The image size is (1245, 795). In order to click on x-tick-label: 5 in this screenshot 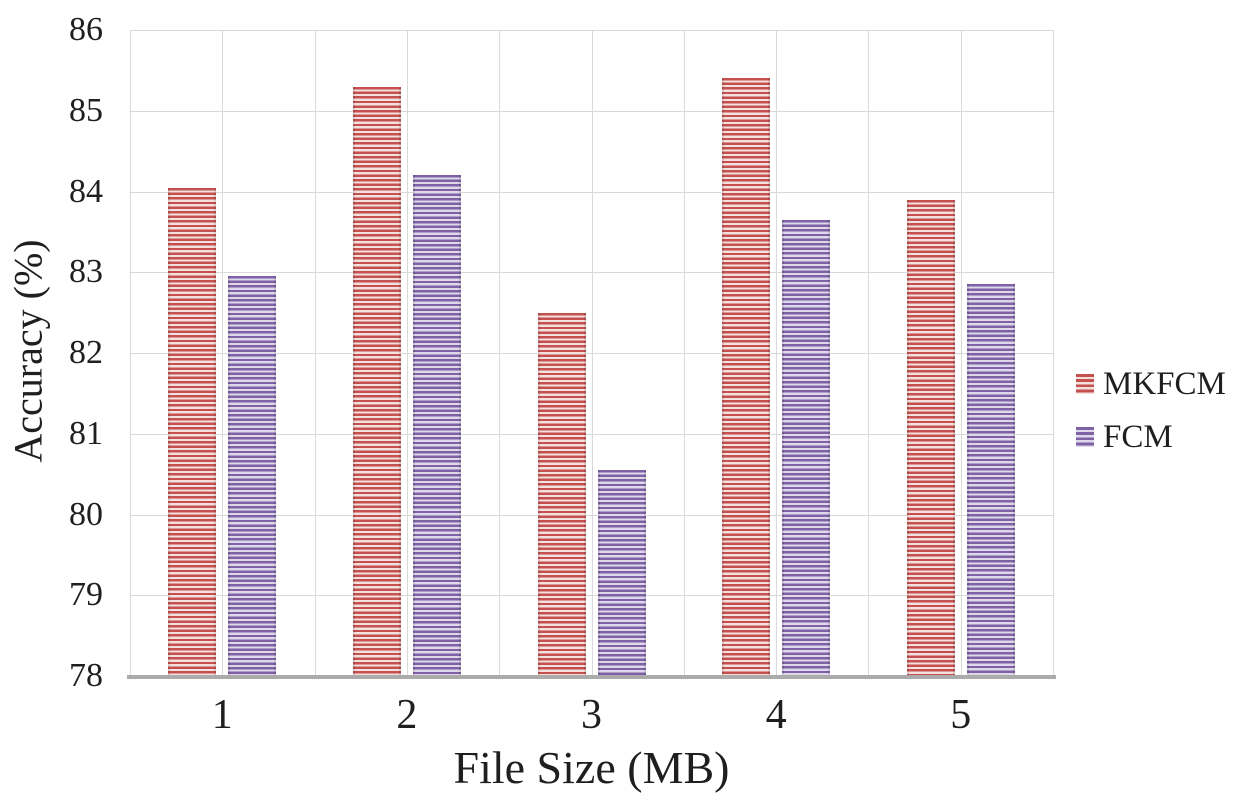, I will do `click(961, 715)`.